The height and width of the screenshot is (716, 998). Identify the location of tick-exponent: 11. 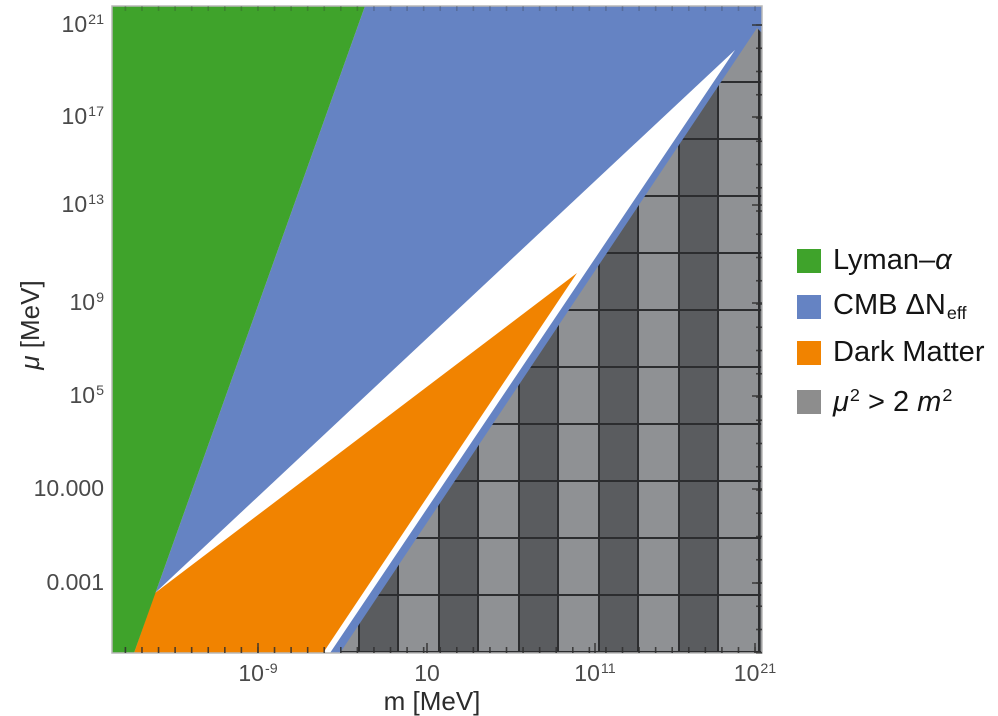
(608, 669).